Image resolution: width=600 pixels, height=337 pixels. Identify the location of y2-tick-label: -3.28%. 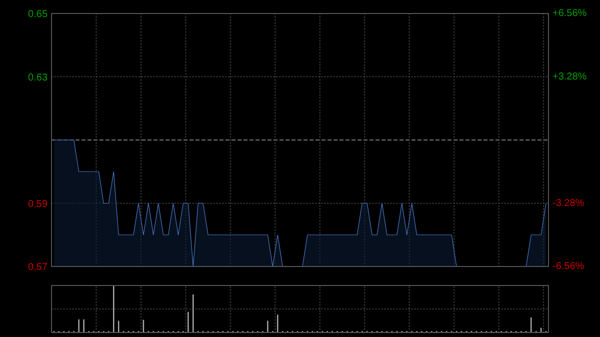
(568, 203).